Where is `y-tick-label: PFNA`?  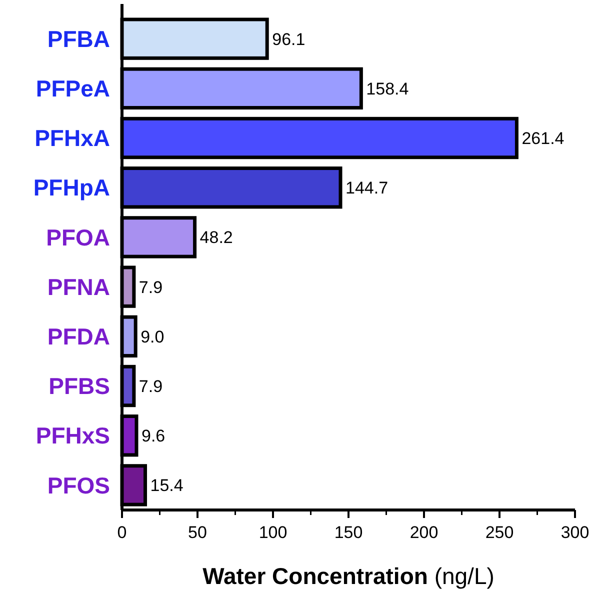
y-tick-label: PFNA is located at coordinates (78, 287).